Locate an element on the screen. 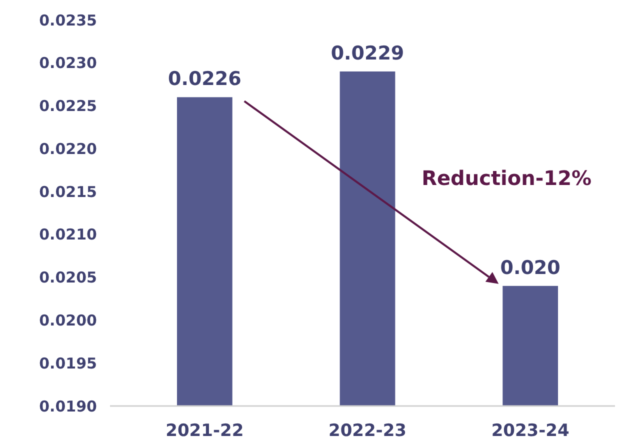 Image resolution: width=620 pixels, height=447 pixels. annotation: Reduction-12% is located at coordinates (507, 178).